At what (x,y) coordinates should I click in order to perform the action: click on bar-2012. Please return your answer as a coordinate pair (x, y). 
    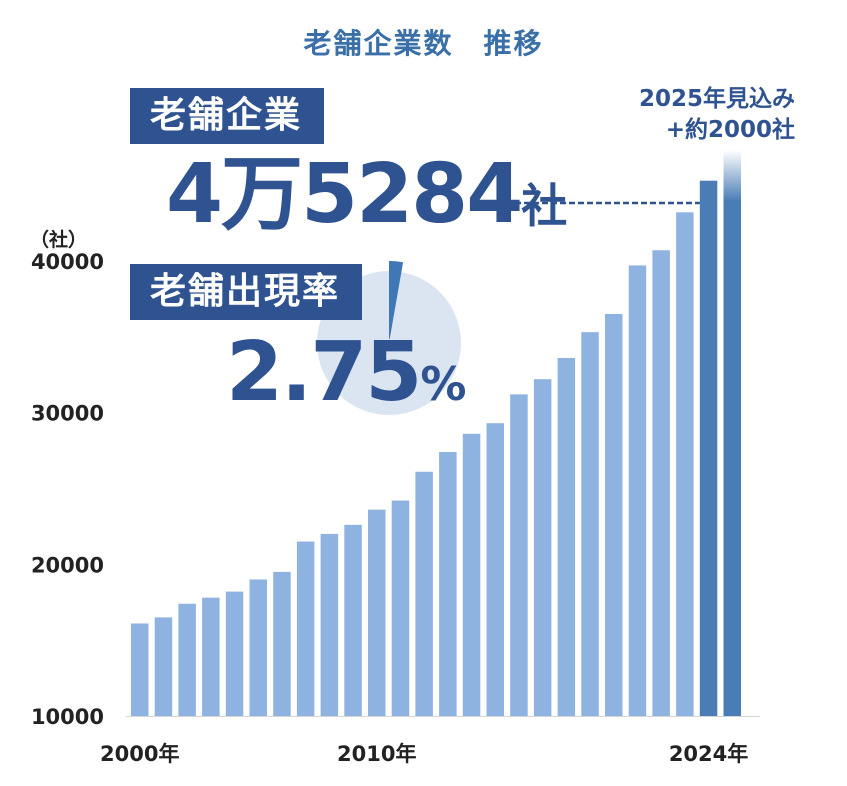
    Looking at the image, I should click on (424, 593).